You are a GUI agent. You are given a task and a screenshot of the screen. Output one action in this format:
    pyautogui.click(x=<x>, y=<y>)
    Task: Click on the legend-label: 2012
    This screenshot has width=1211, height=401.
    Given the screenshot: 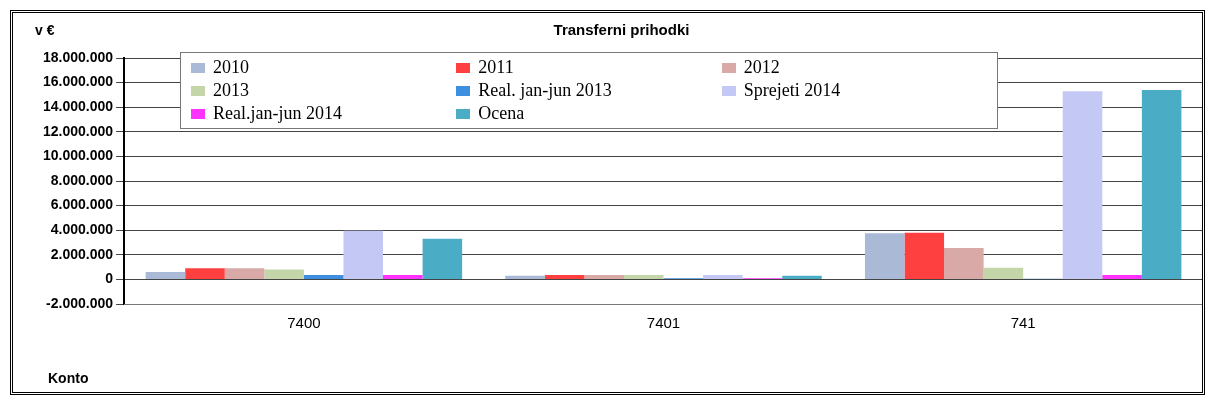 What is the action you would take?
    pyautogui.click(x=761, y=67)
    